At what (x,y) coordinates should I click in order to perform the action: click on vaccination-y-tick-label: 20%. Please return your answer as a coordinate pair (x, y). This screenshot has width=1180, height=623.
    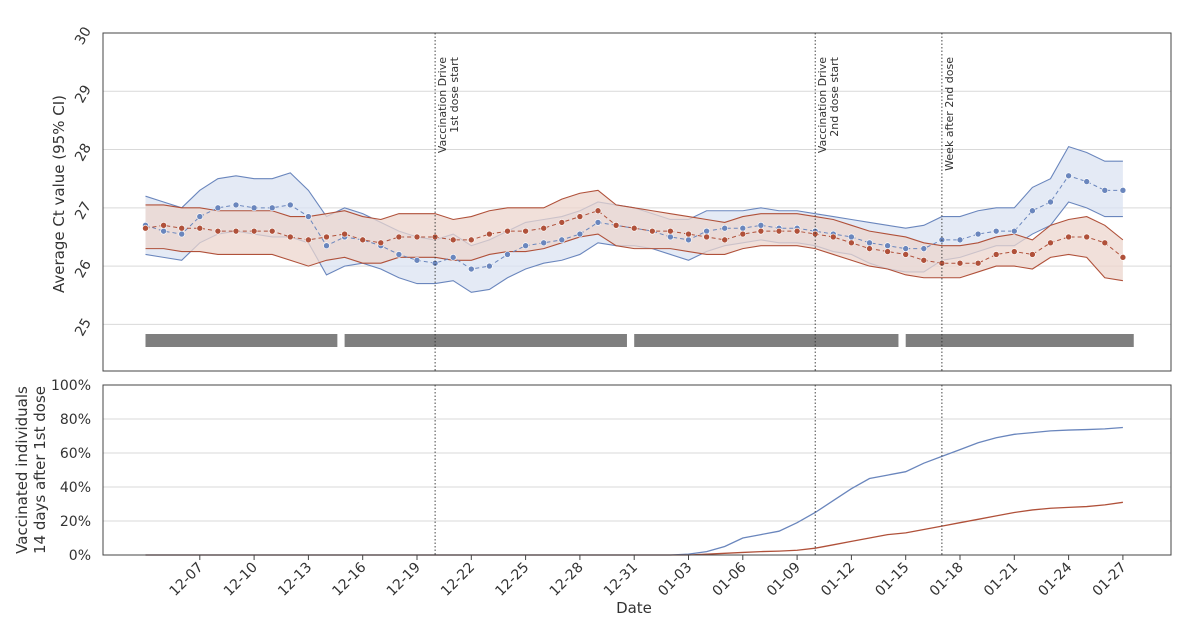
    Looking at the image, I should click on (75, 522).